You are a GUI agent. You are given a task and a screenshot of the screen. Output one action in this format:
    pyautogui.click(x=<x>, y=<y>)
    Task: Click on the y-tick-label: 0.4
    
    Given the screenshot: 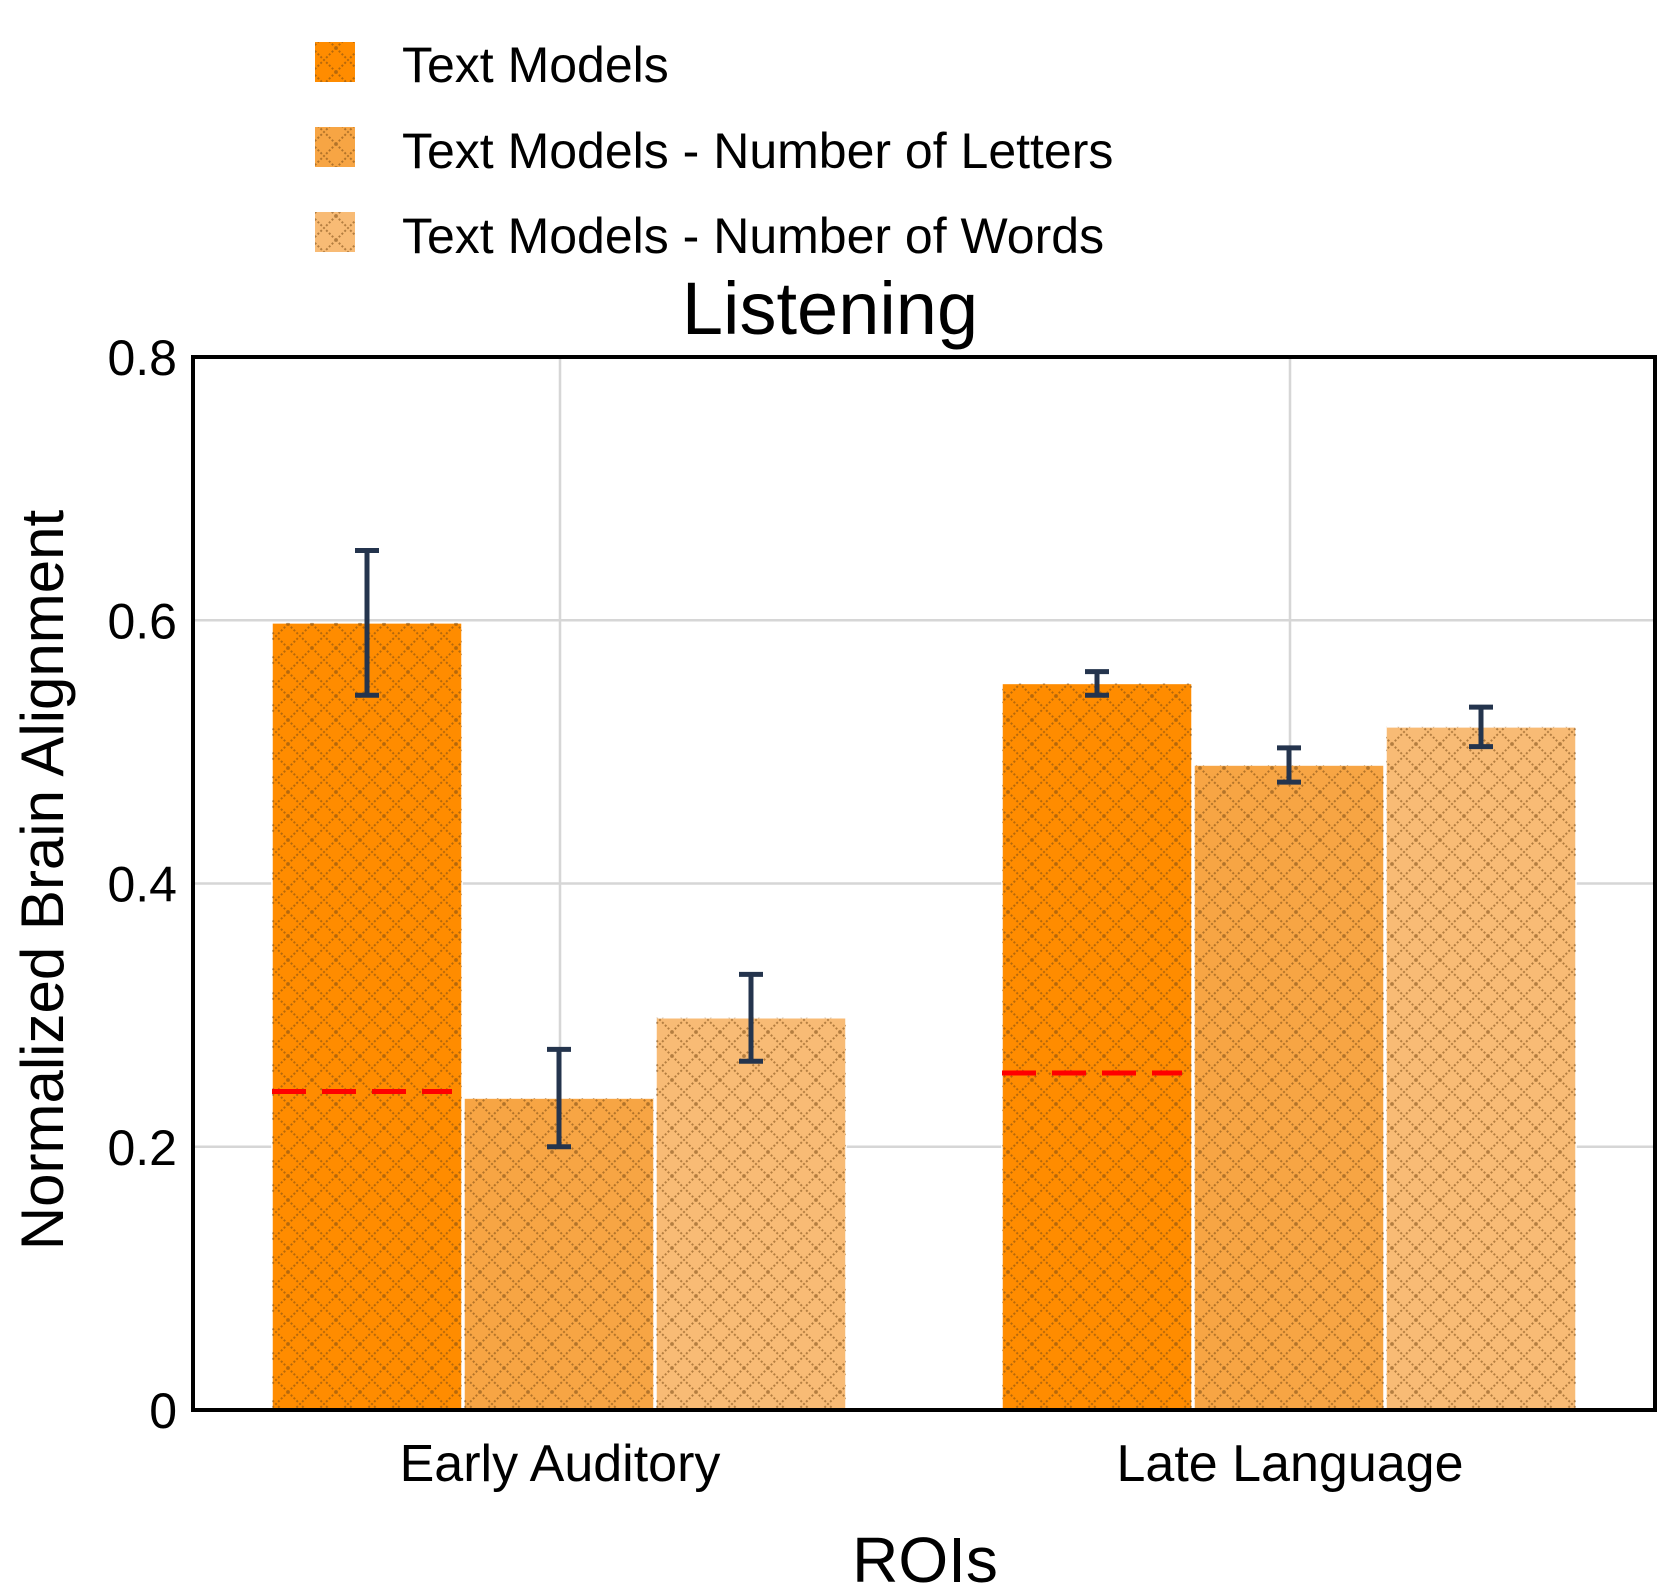 What is the action you would take?
    pyautogui.click(x=142, y=885)
    